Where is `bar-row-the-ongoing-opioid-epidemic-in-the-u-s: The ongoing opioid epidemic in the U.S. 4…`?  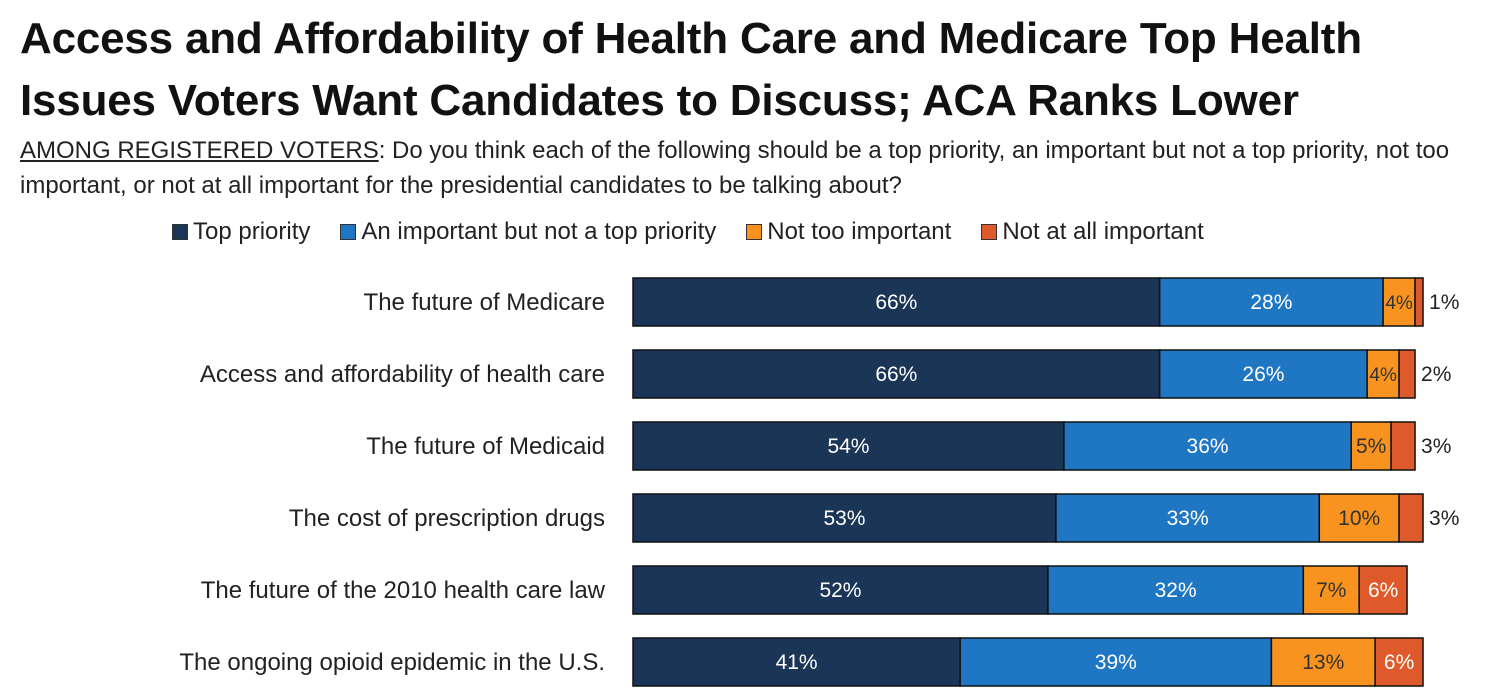 bar-row-the-ongoing-opioid-epidemic-in-the-u-s: The ongoing opioid epidemic in the U.S. 4… is located at coordinates (801, 662).